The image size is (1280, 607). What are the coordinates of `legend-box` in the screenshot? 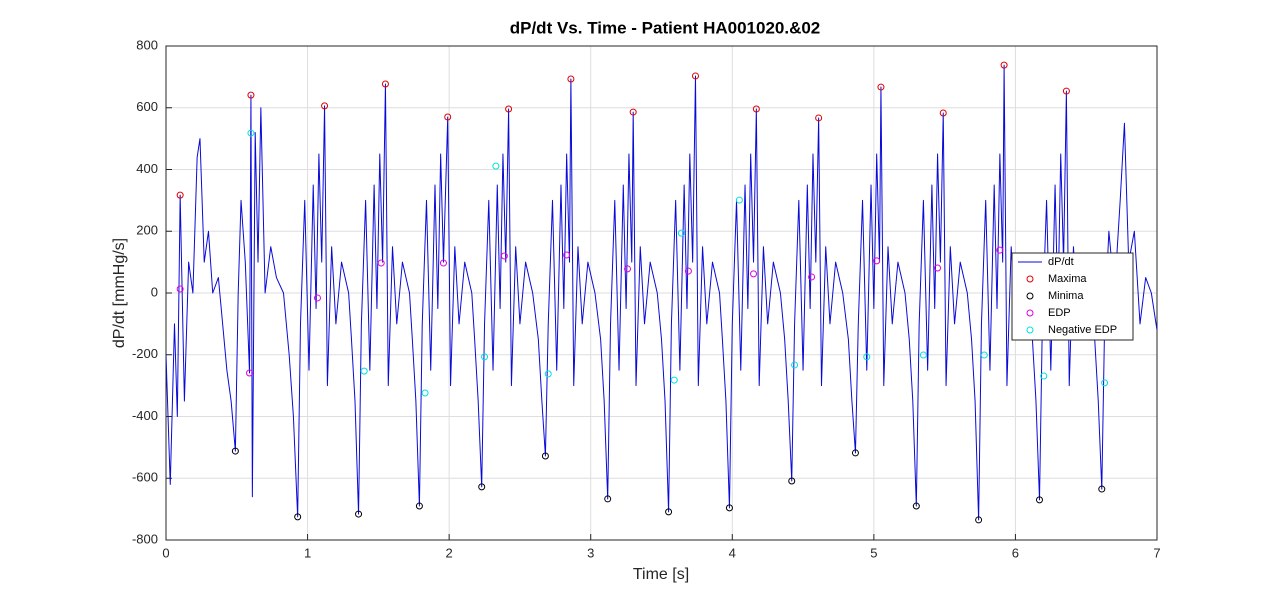 It's located at (1072, 296).